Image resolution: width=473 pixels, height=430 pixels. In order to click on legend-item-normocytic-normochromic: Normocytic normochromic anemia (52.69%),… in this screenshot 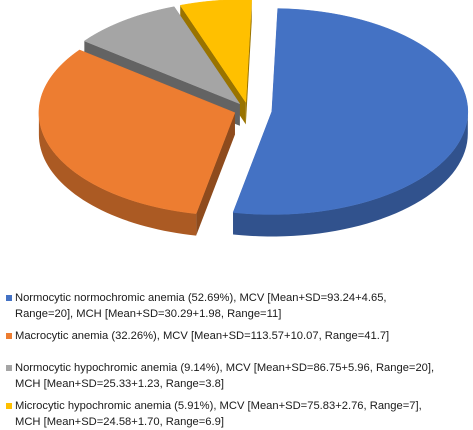, I will do `click(238, 306)`.